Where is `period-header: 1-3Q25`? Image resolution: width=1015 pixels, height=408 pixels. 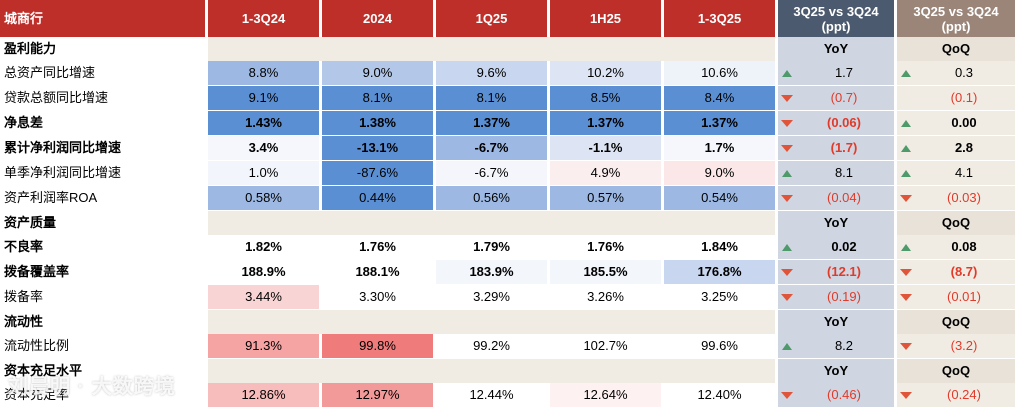
period-header: 1-3Q25 is located at coordinates (721, 18).